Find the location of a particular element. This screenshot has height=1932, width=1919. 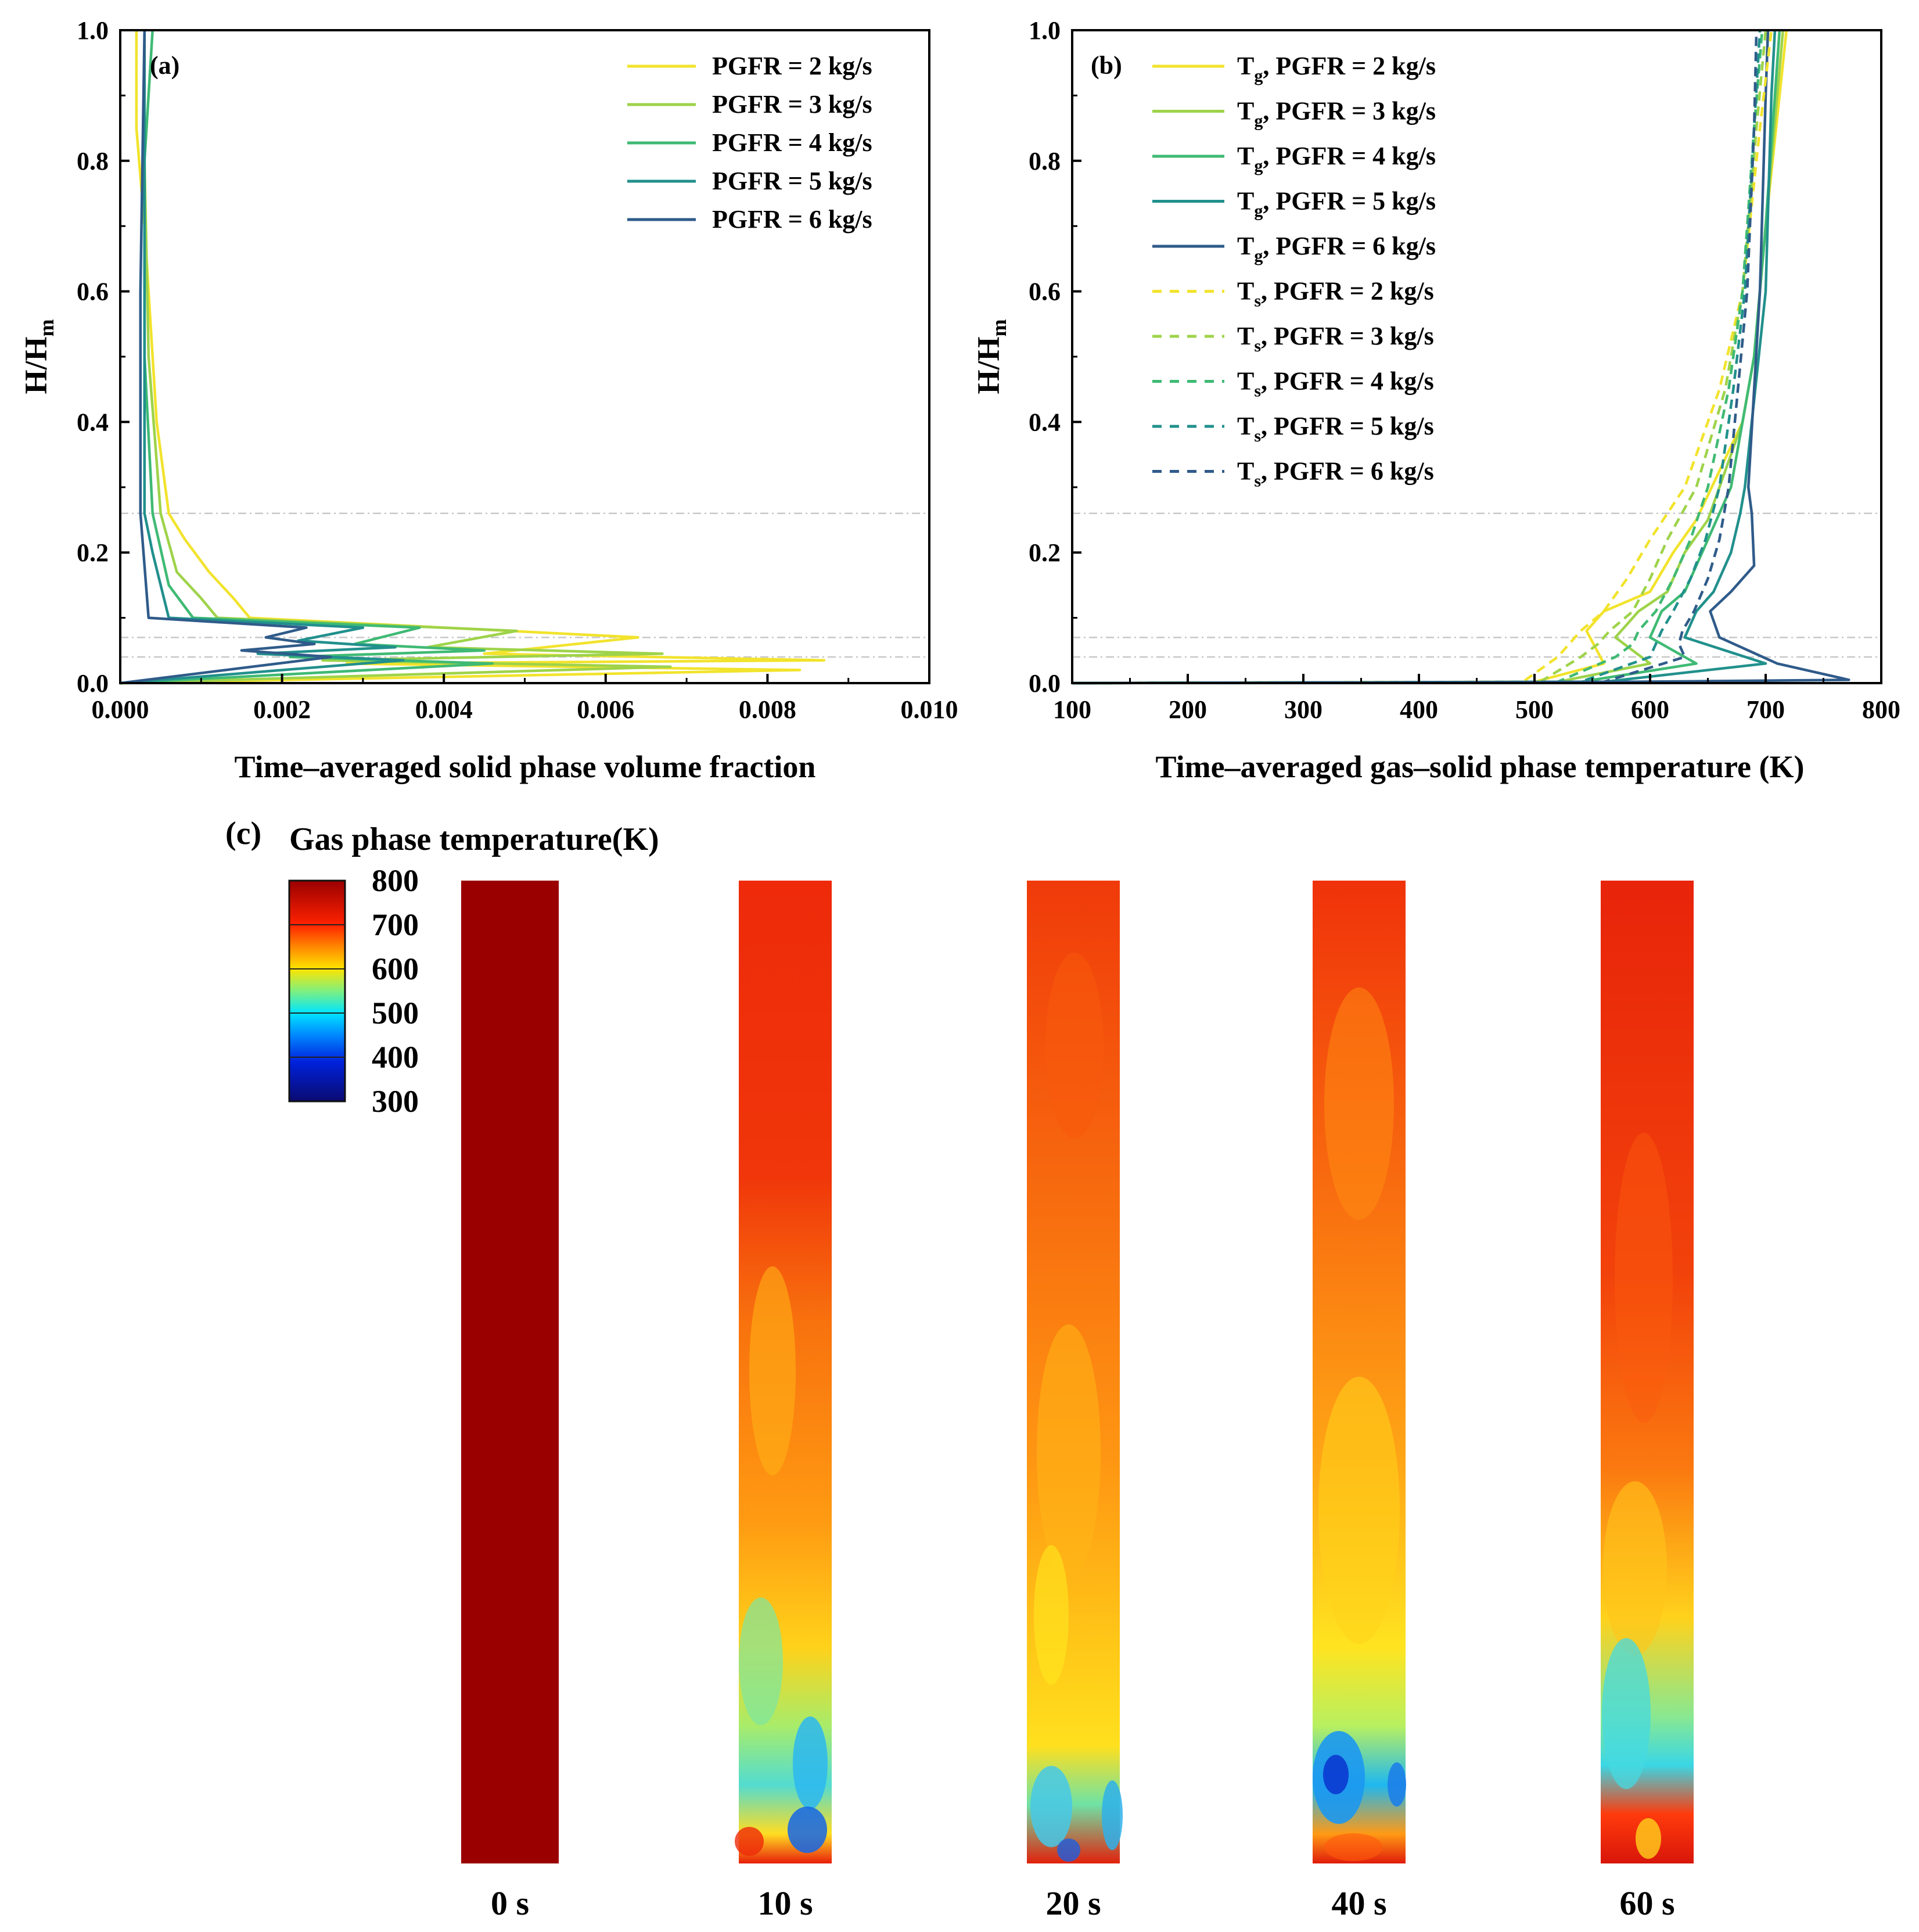

x-tick-label: 0.008 is located at coordinates (767, 709).